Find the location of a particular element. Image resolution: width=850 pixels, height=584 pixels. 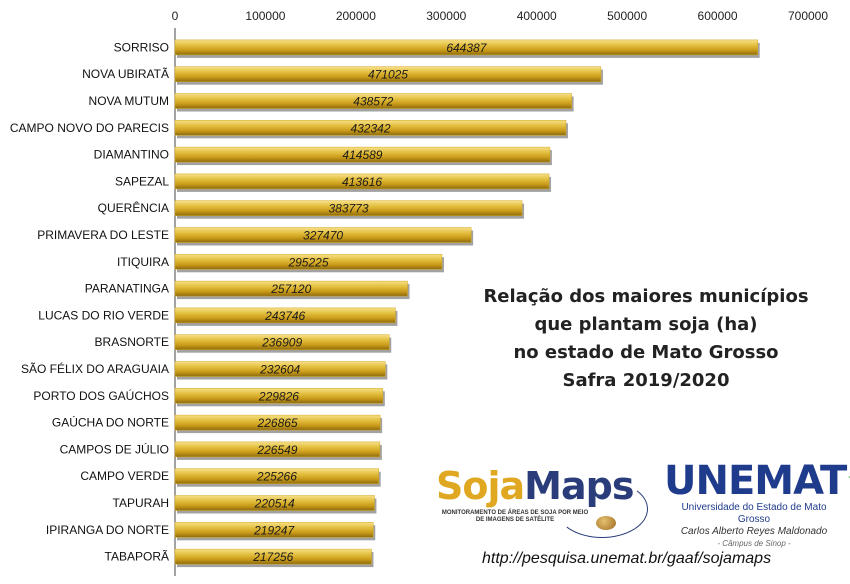

data-label: 243746 is located at coordinates (284, 316).